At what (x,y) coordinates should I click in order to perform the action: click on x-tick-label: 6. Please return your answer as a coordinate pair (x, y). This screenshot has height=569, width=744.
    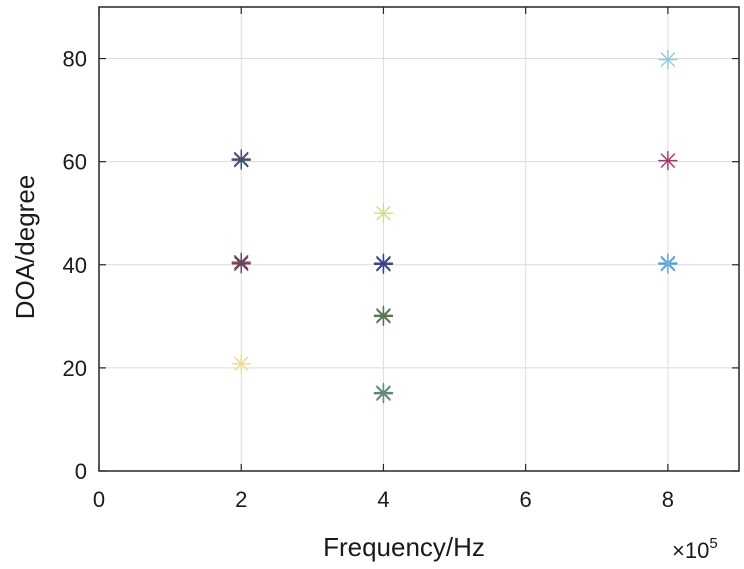
    Looking at the image, I should click on (526, 499).